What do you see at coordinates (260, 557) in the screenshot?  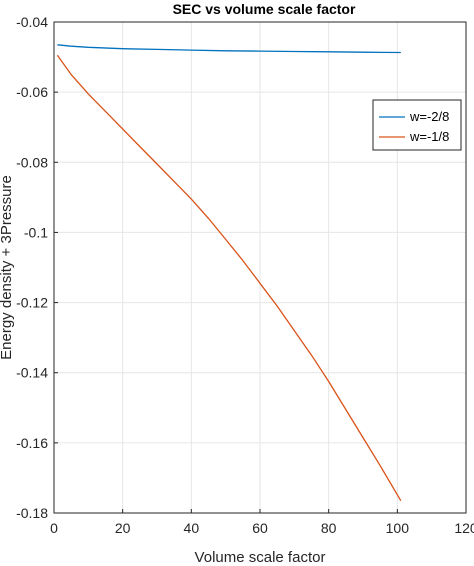 I see `x-axis-label: Volume scale factor` at bounding box center [260, 557].